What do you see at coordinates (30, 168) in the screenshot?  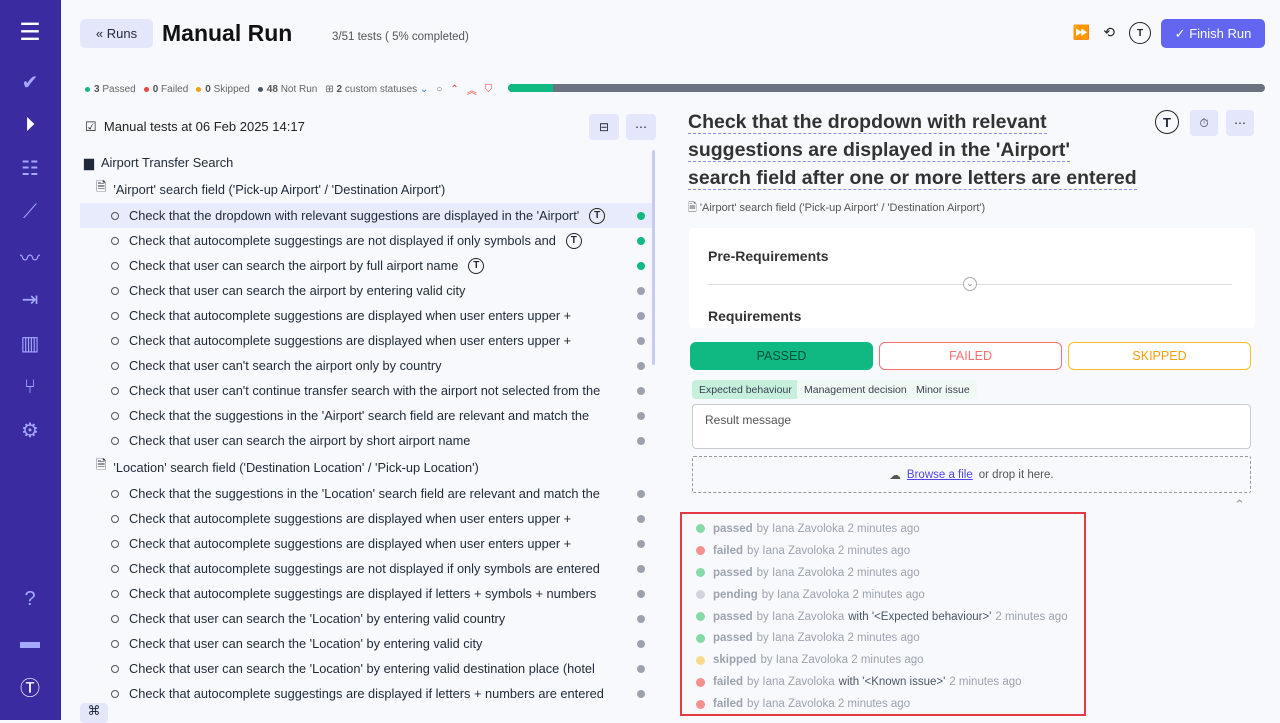 I see `list-check-icon: ☷` at bounding box center [30, 168].